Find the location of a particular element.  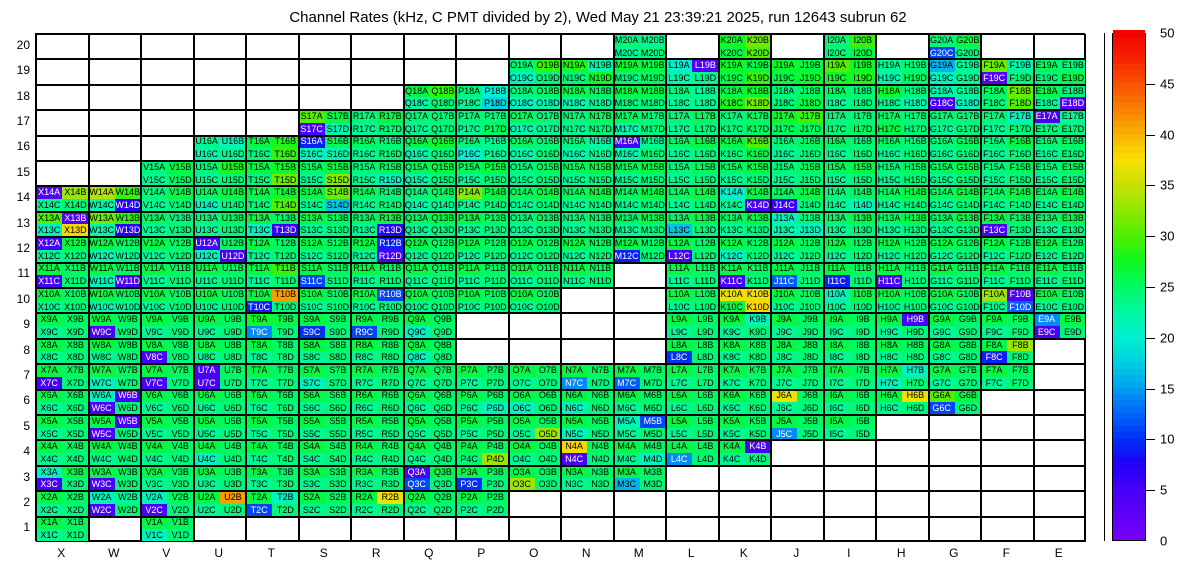

grid-cell: I8A I8B I8C I8D is located at coordinates (849, 351).